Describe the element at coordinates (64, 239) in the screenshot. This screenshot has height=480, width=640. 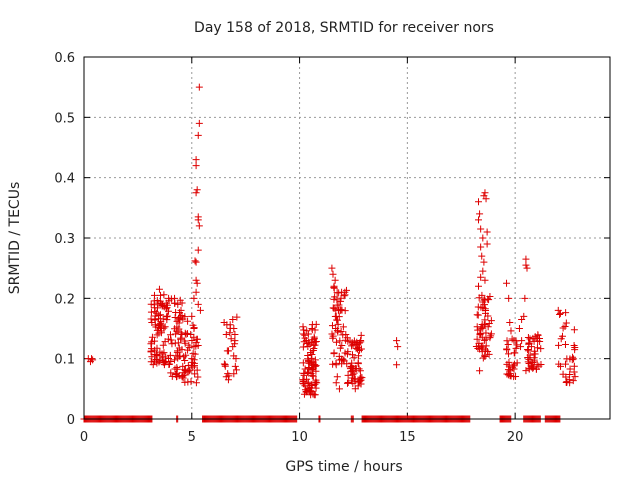
I see `y-tick-label: 0.3` at that location.